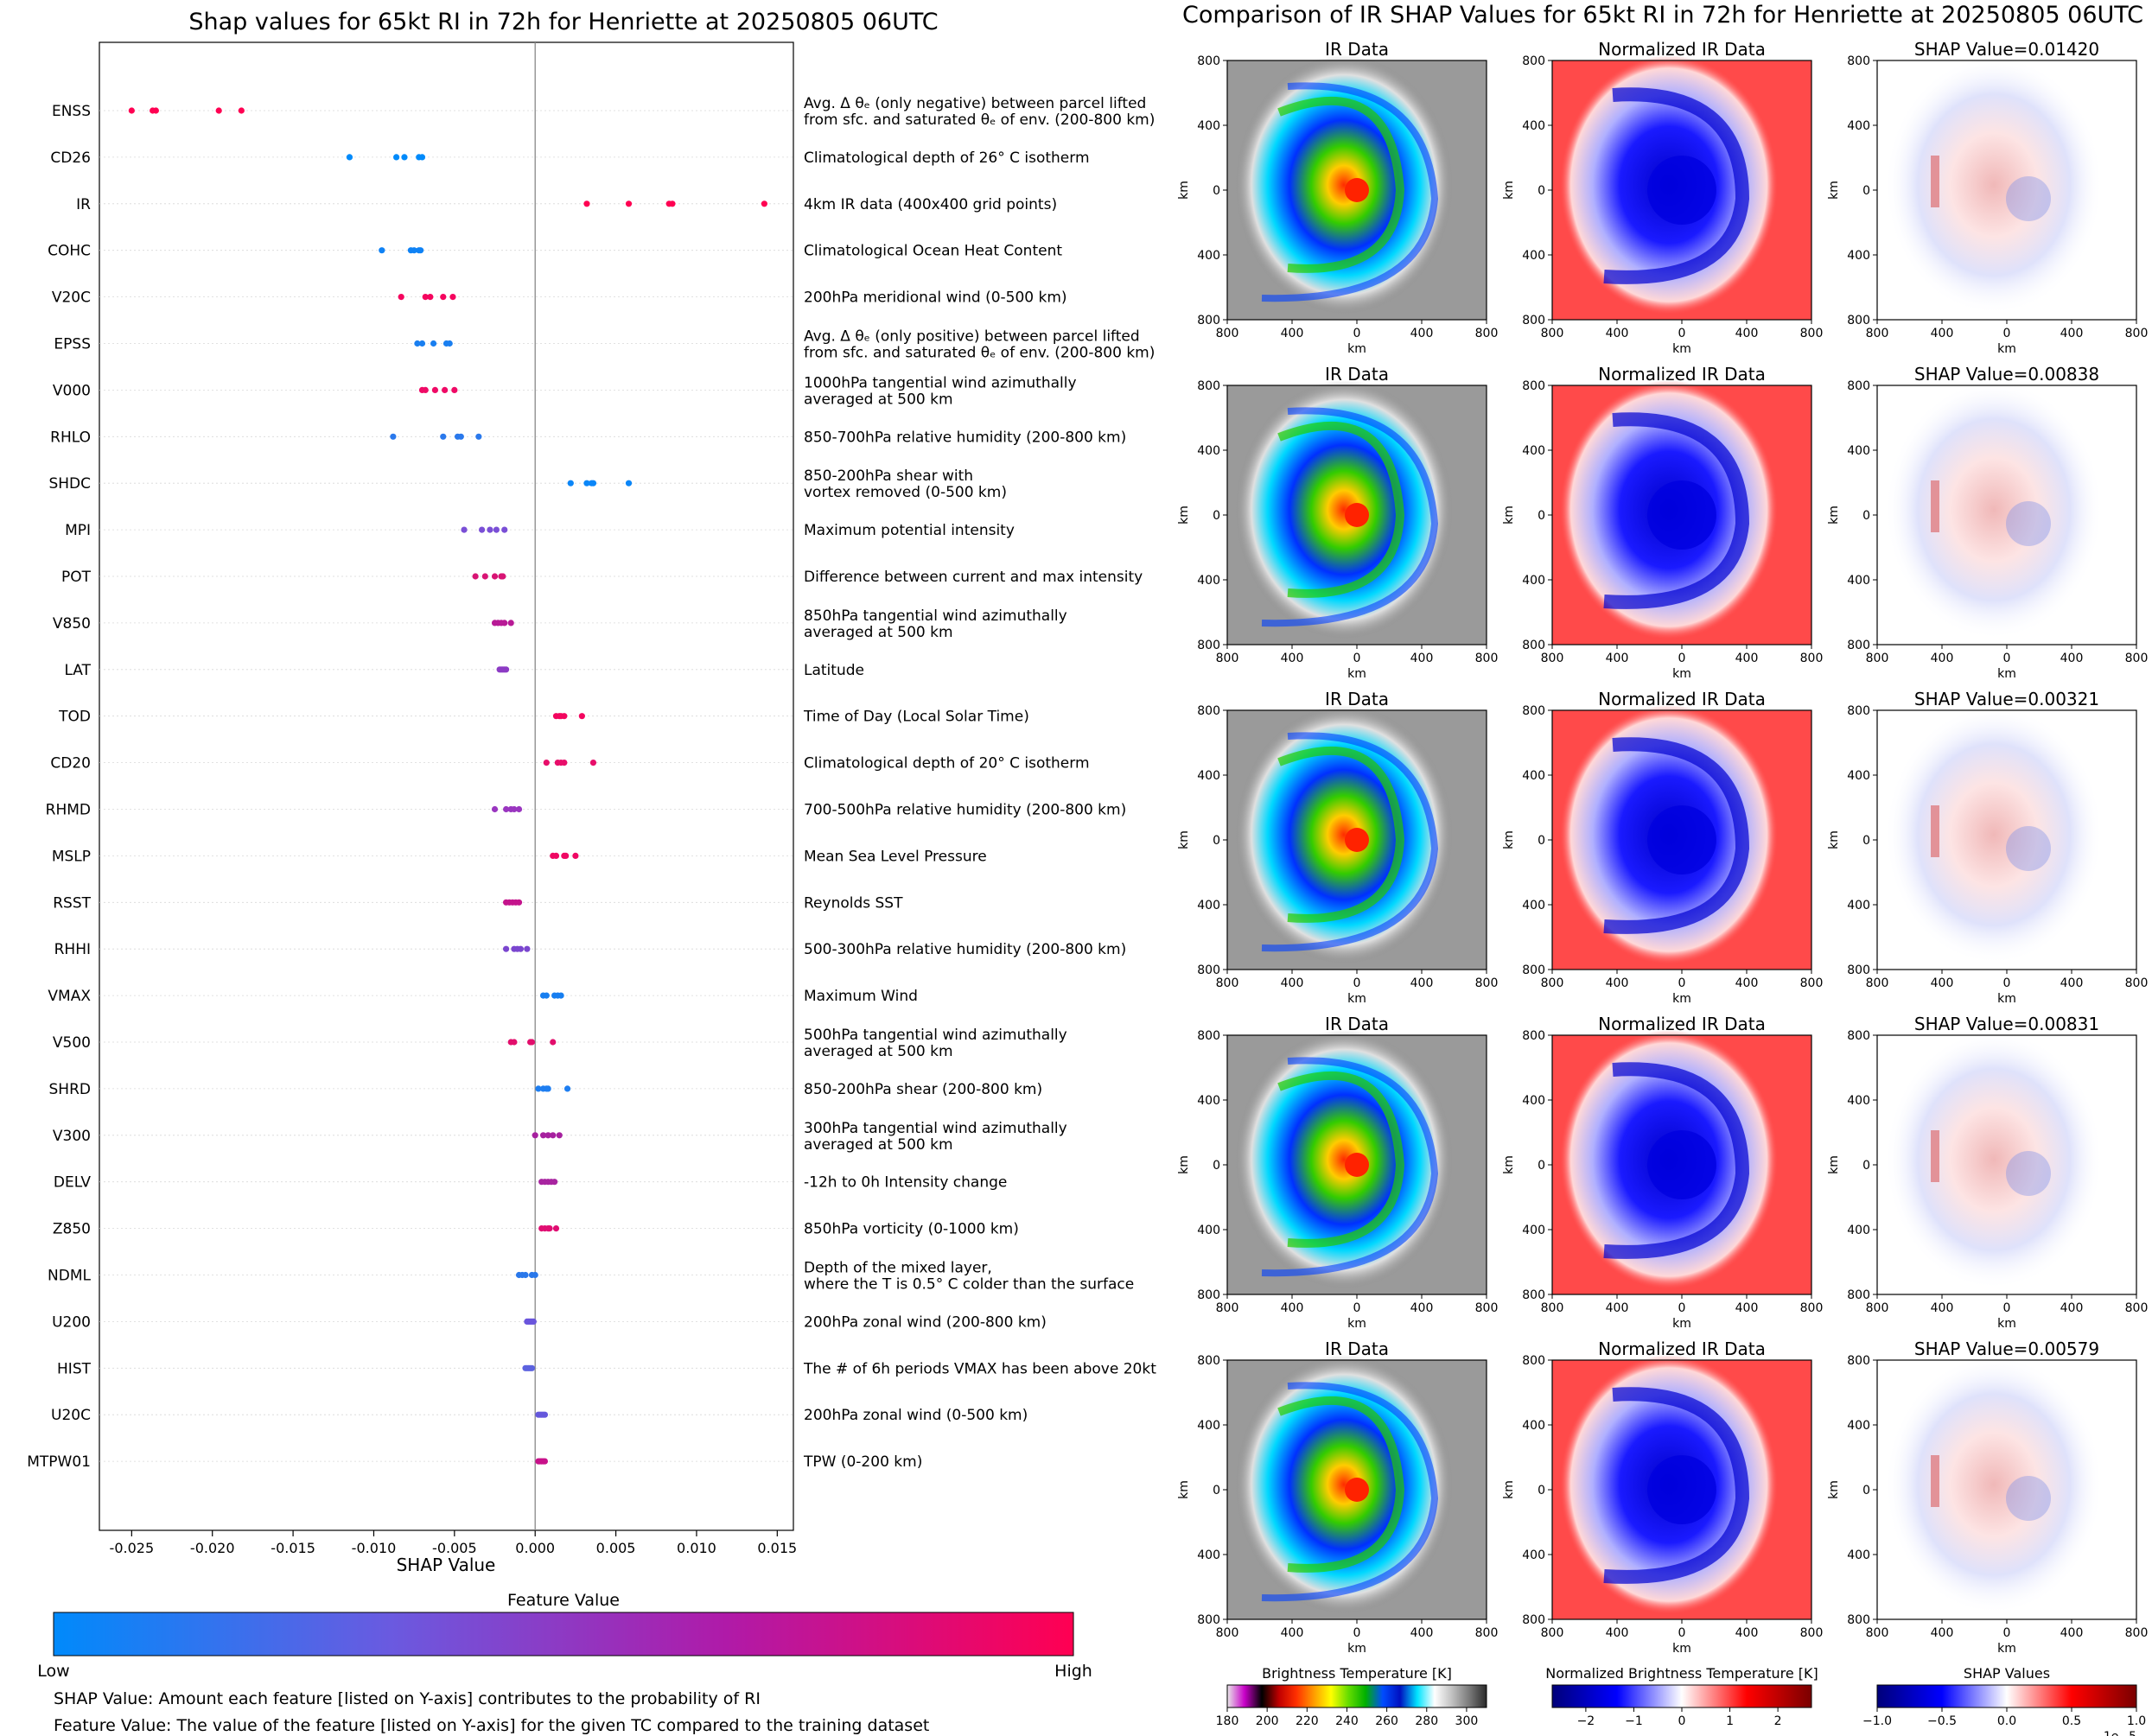 This screenshot has height=1736, width=2152. I want to click on colorbar-tick-label: 1, so click(1730, 1721).